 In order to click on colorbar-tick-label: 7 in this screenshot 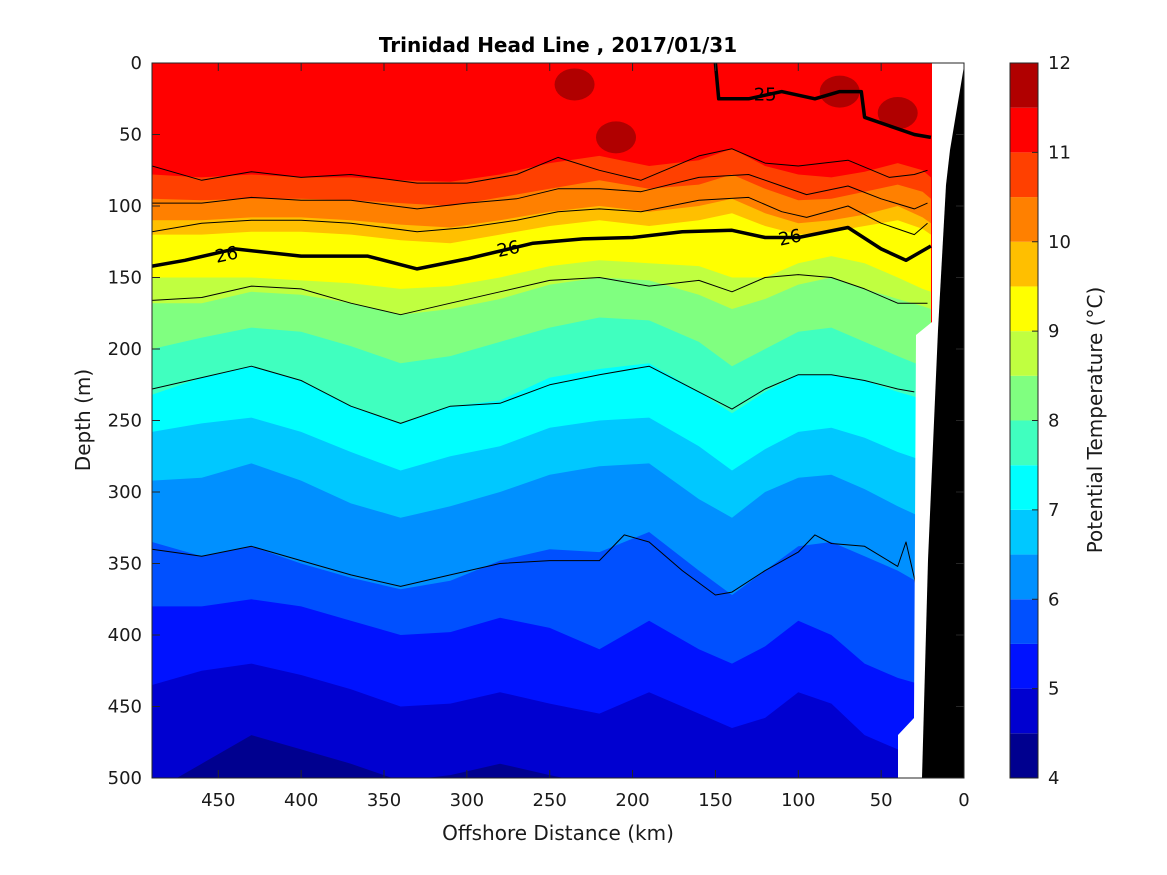, I will do `click(1053, 510)`.